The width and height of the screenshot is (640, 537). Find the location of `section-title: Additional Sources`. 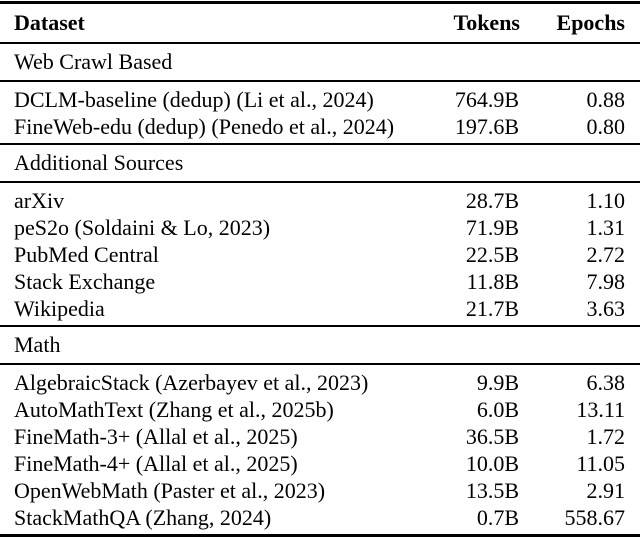

section-title: Additional Sources is located at coordinates (320, 163).